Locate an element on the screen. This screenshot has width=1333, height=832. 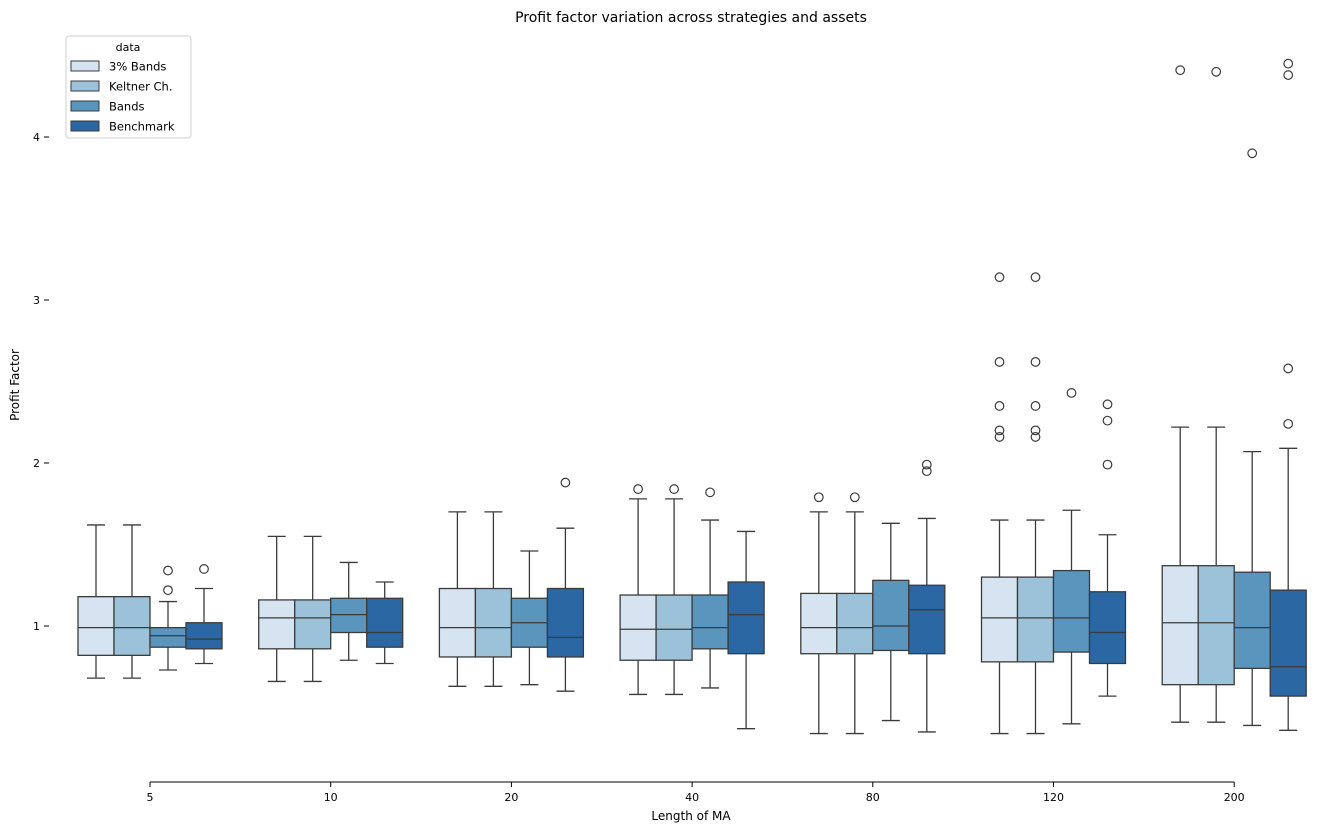
legend-label: 3% Bands is located at coordinates (137, 67).